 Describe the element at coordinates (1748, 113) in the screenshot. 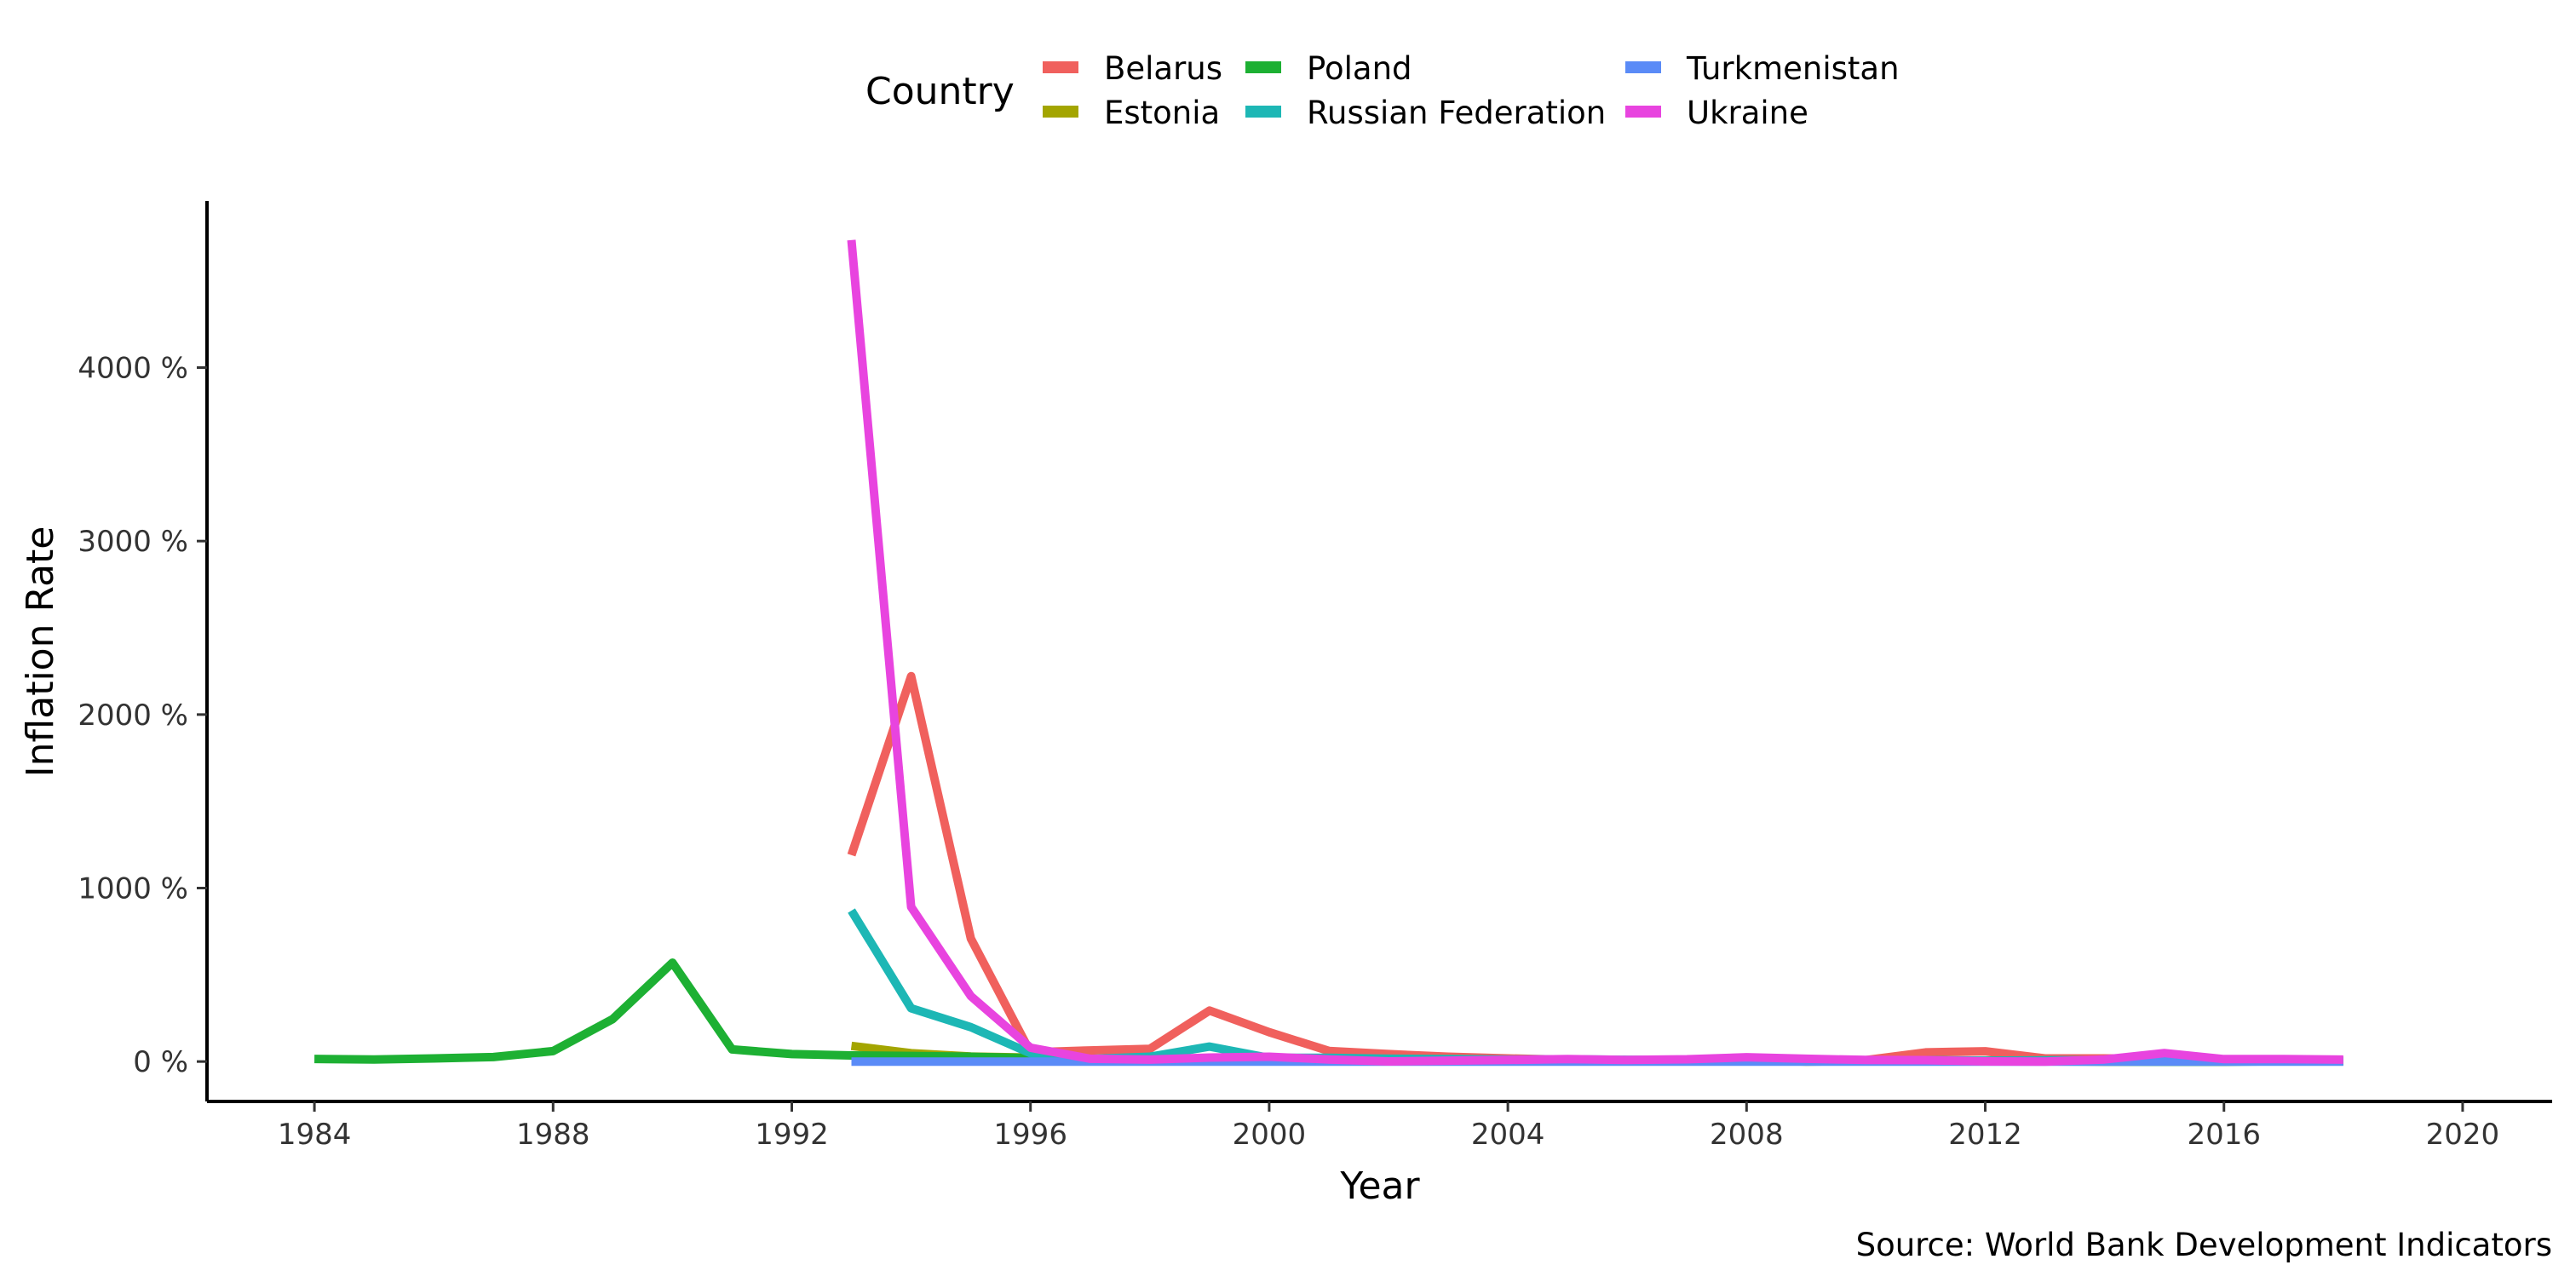

I see `legend-label-ukraine: Ukraine` at that location.